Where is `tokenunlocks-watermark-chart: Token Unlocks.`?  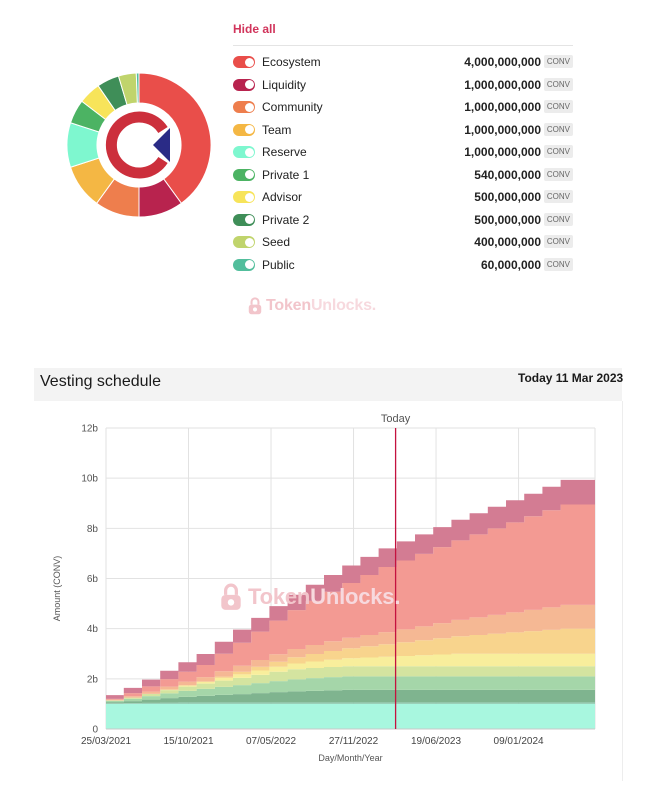 tokenunlocks-watermark-chart: Token Unlocks. is located at coordinates (310, 597).